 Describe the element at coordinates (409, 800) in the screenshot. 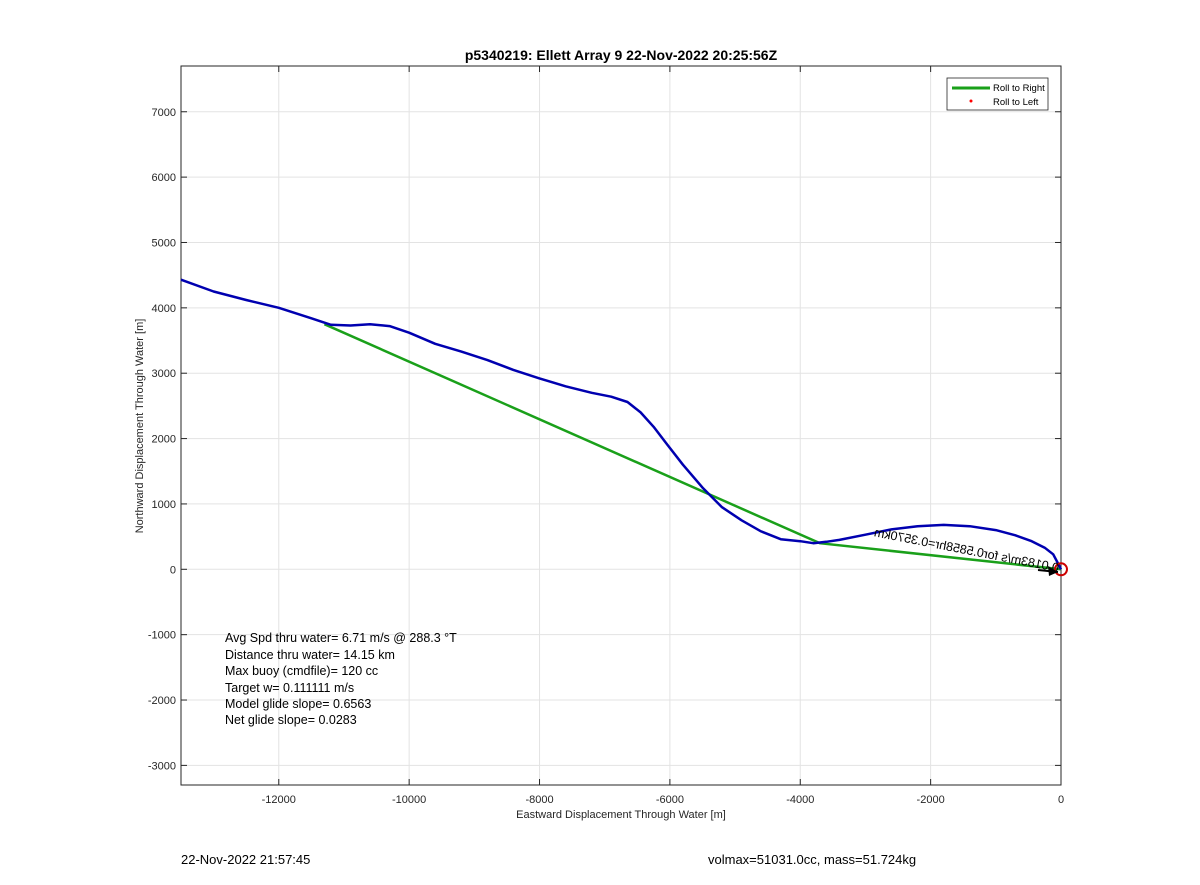

I see `x-tick-label: -10000` at that location.